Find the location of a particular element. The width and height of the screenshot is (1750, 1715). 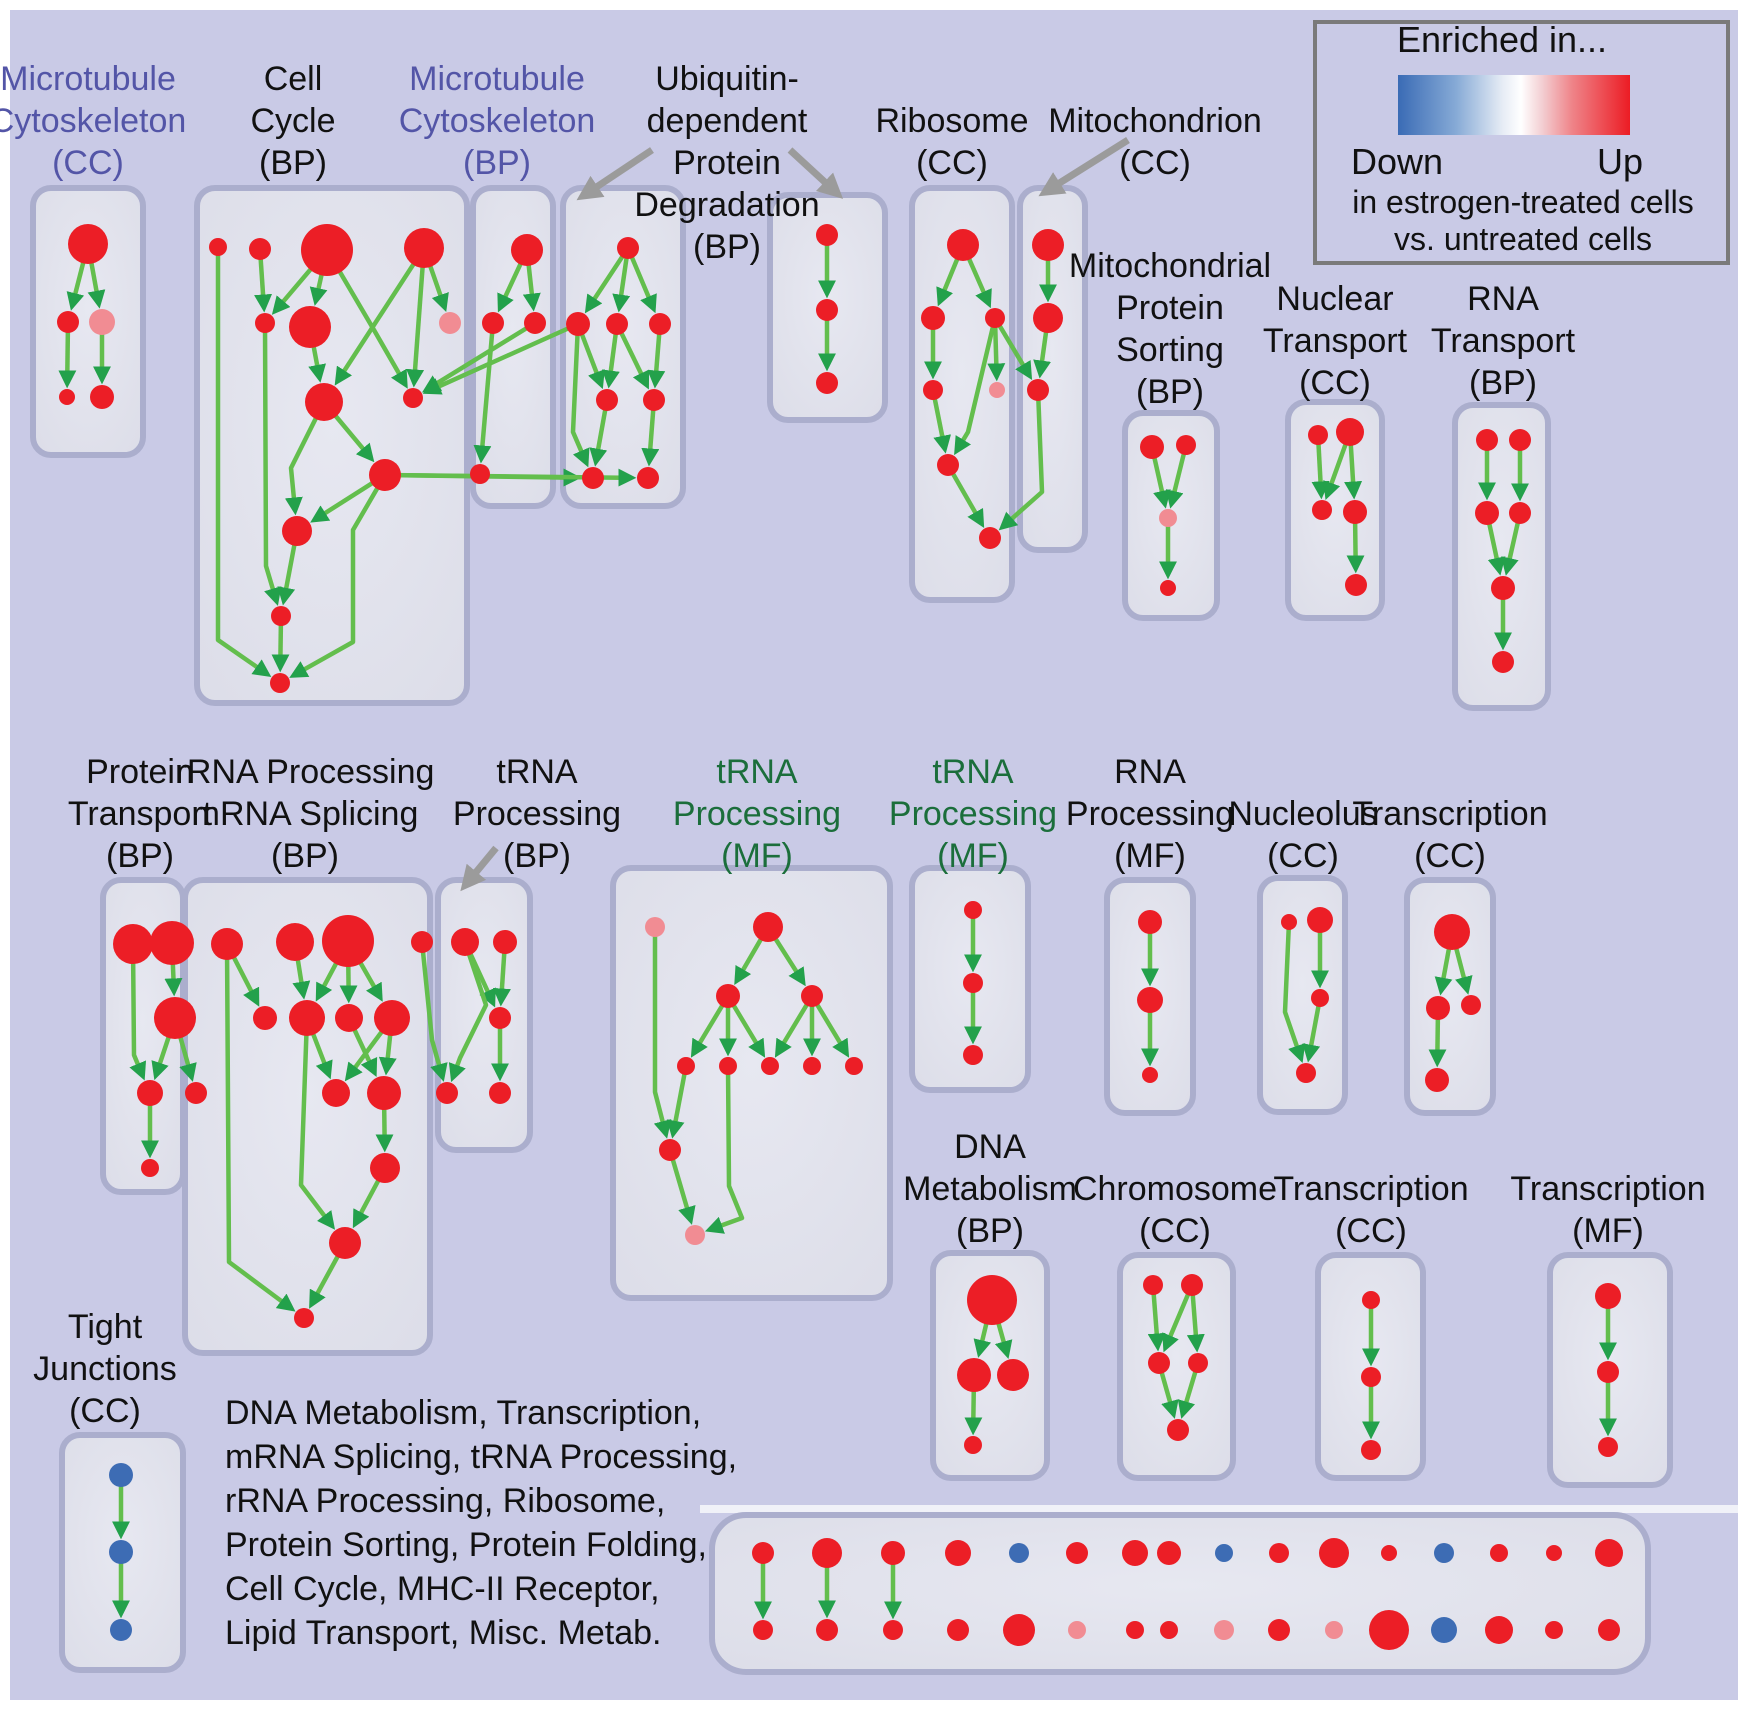

misc-clusters-text: mRNA Splicing, tRNA Processing, is located at coordinates (481, 1457).